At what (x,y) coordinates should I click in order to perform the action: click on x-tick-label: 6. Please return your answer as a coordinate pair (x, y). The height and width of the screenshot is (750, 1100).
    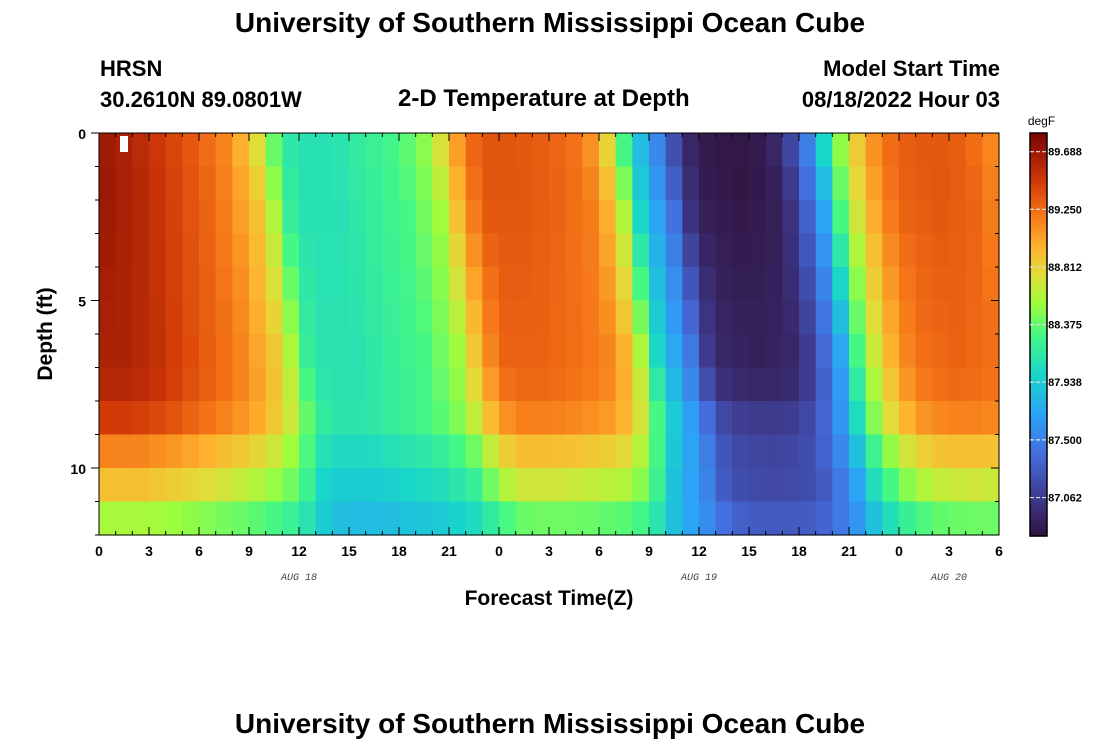
    Looking at the image, I should click on (199, 551).